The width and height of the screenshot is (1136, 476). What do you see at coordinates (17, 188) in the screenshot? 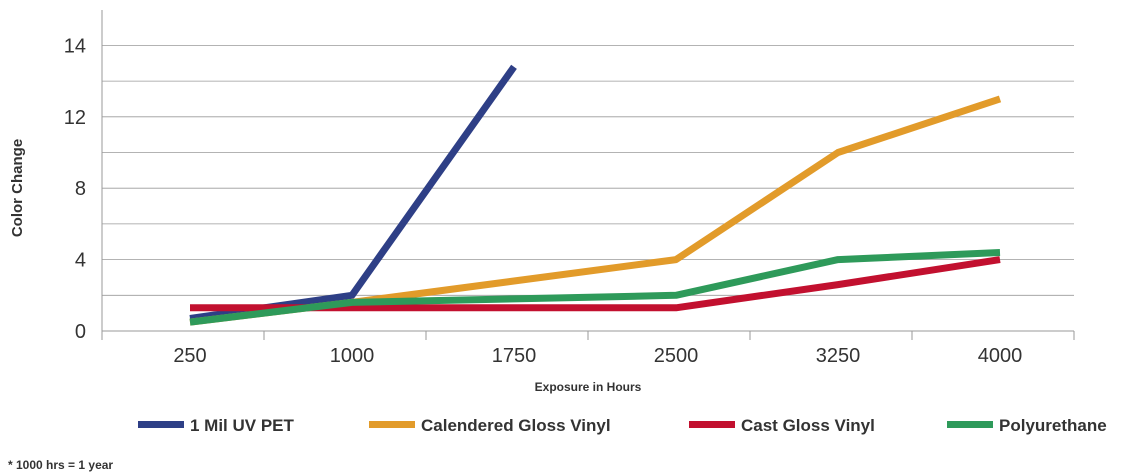
I see `y-axis-label: Color Change` at bounding box center [17, 188].